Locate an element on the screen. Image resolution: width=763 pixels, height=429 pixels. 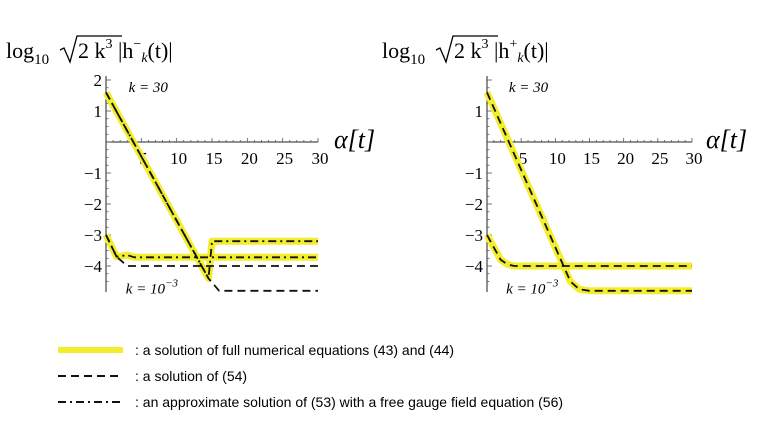
legend-item: : a solution of (54) is located at coordinates (152, 376).